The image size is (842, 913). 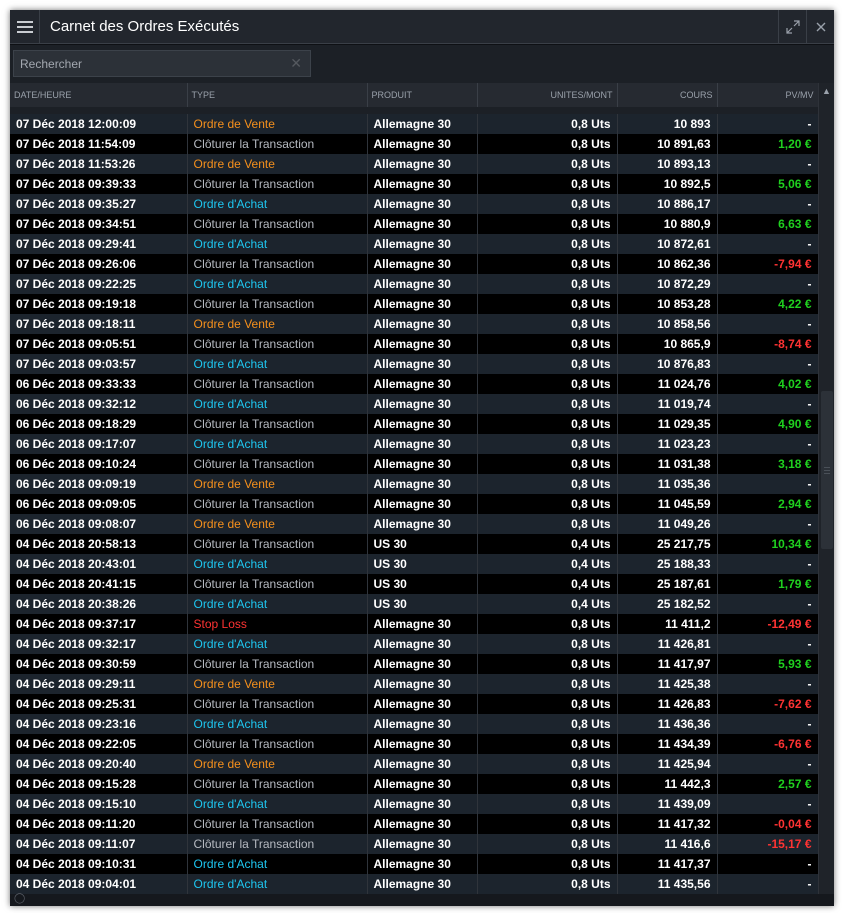 I want to click on cell-date: 04 Déc 2018 09:15:10, so click(x=99, y=804).